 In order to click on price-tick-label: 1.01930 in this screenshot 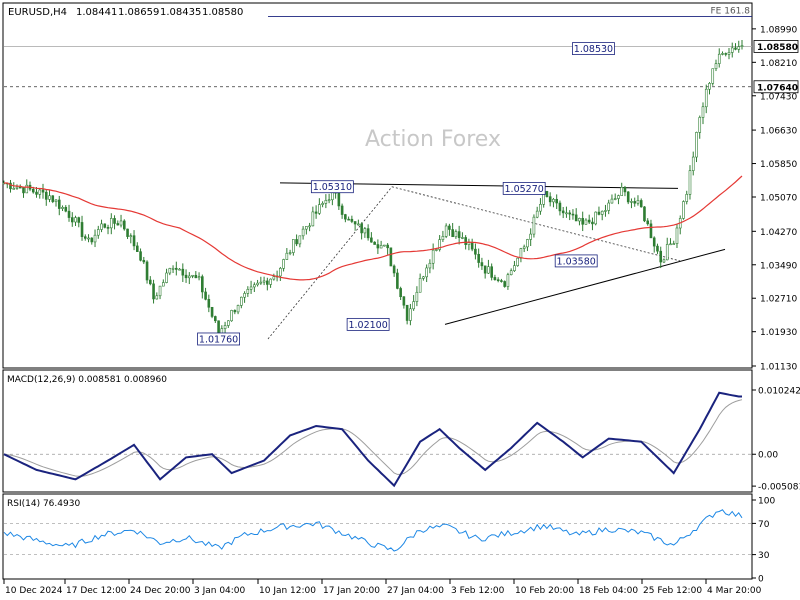, I will do `click(778, 333)`.